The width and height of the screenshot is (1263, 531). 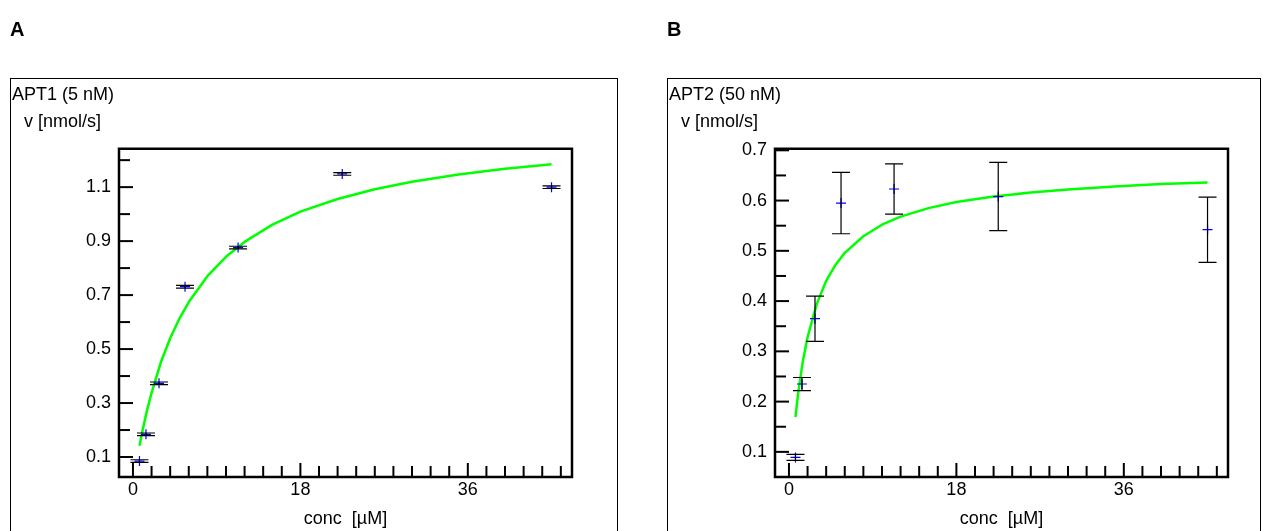 I want to click on y-tick-label: 0.9, so click(x=98, y=240).